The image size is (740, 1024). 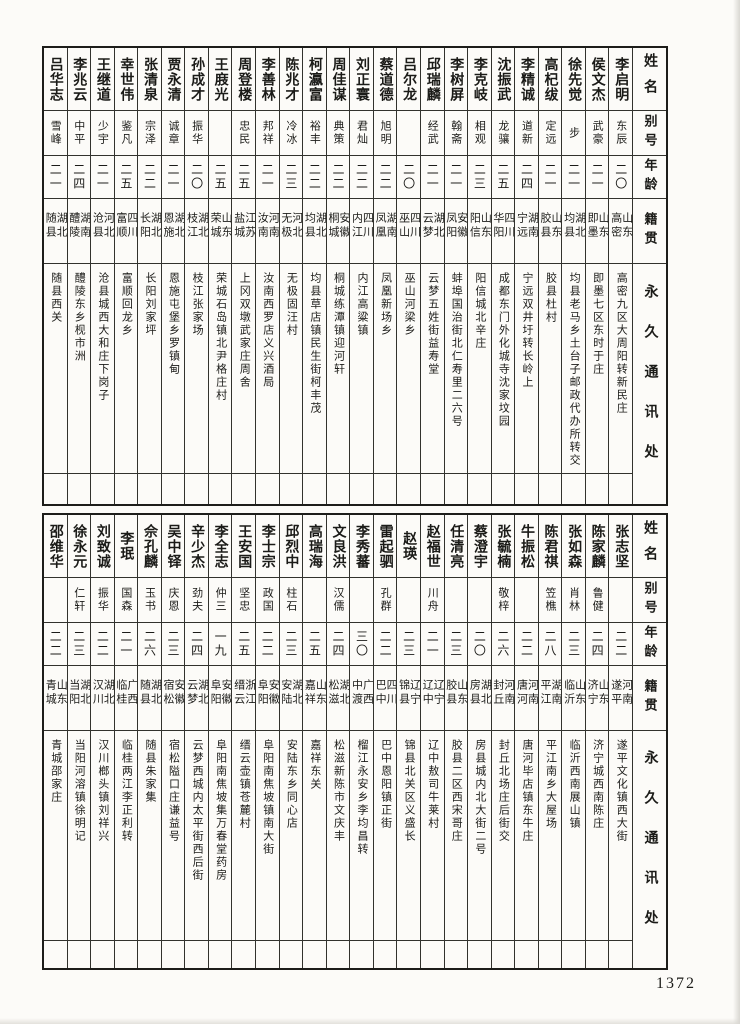 I want to click on person-column: 陈家麟 鲁健 二四 山东济宁 济宁城西南陈庄, so click(x=596, y=741).